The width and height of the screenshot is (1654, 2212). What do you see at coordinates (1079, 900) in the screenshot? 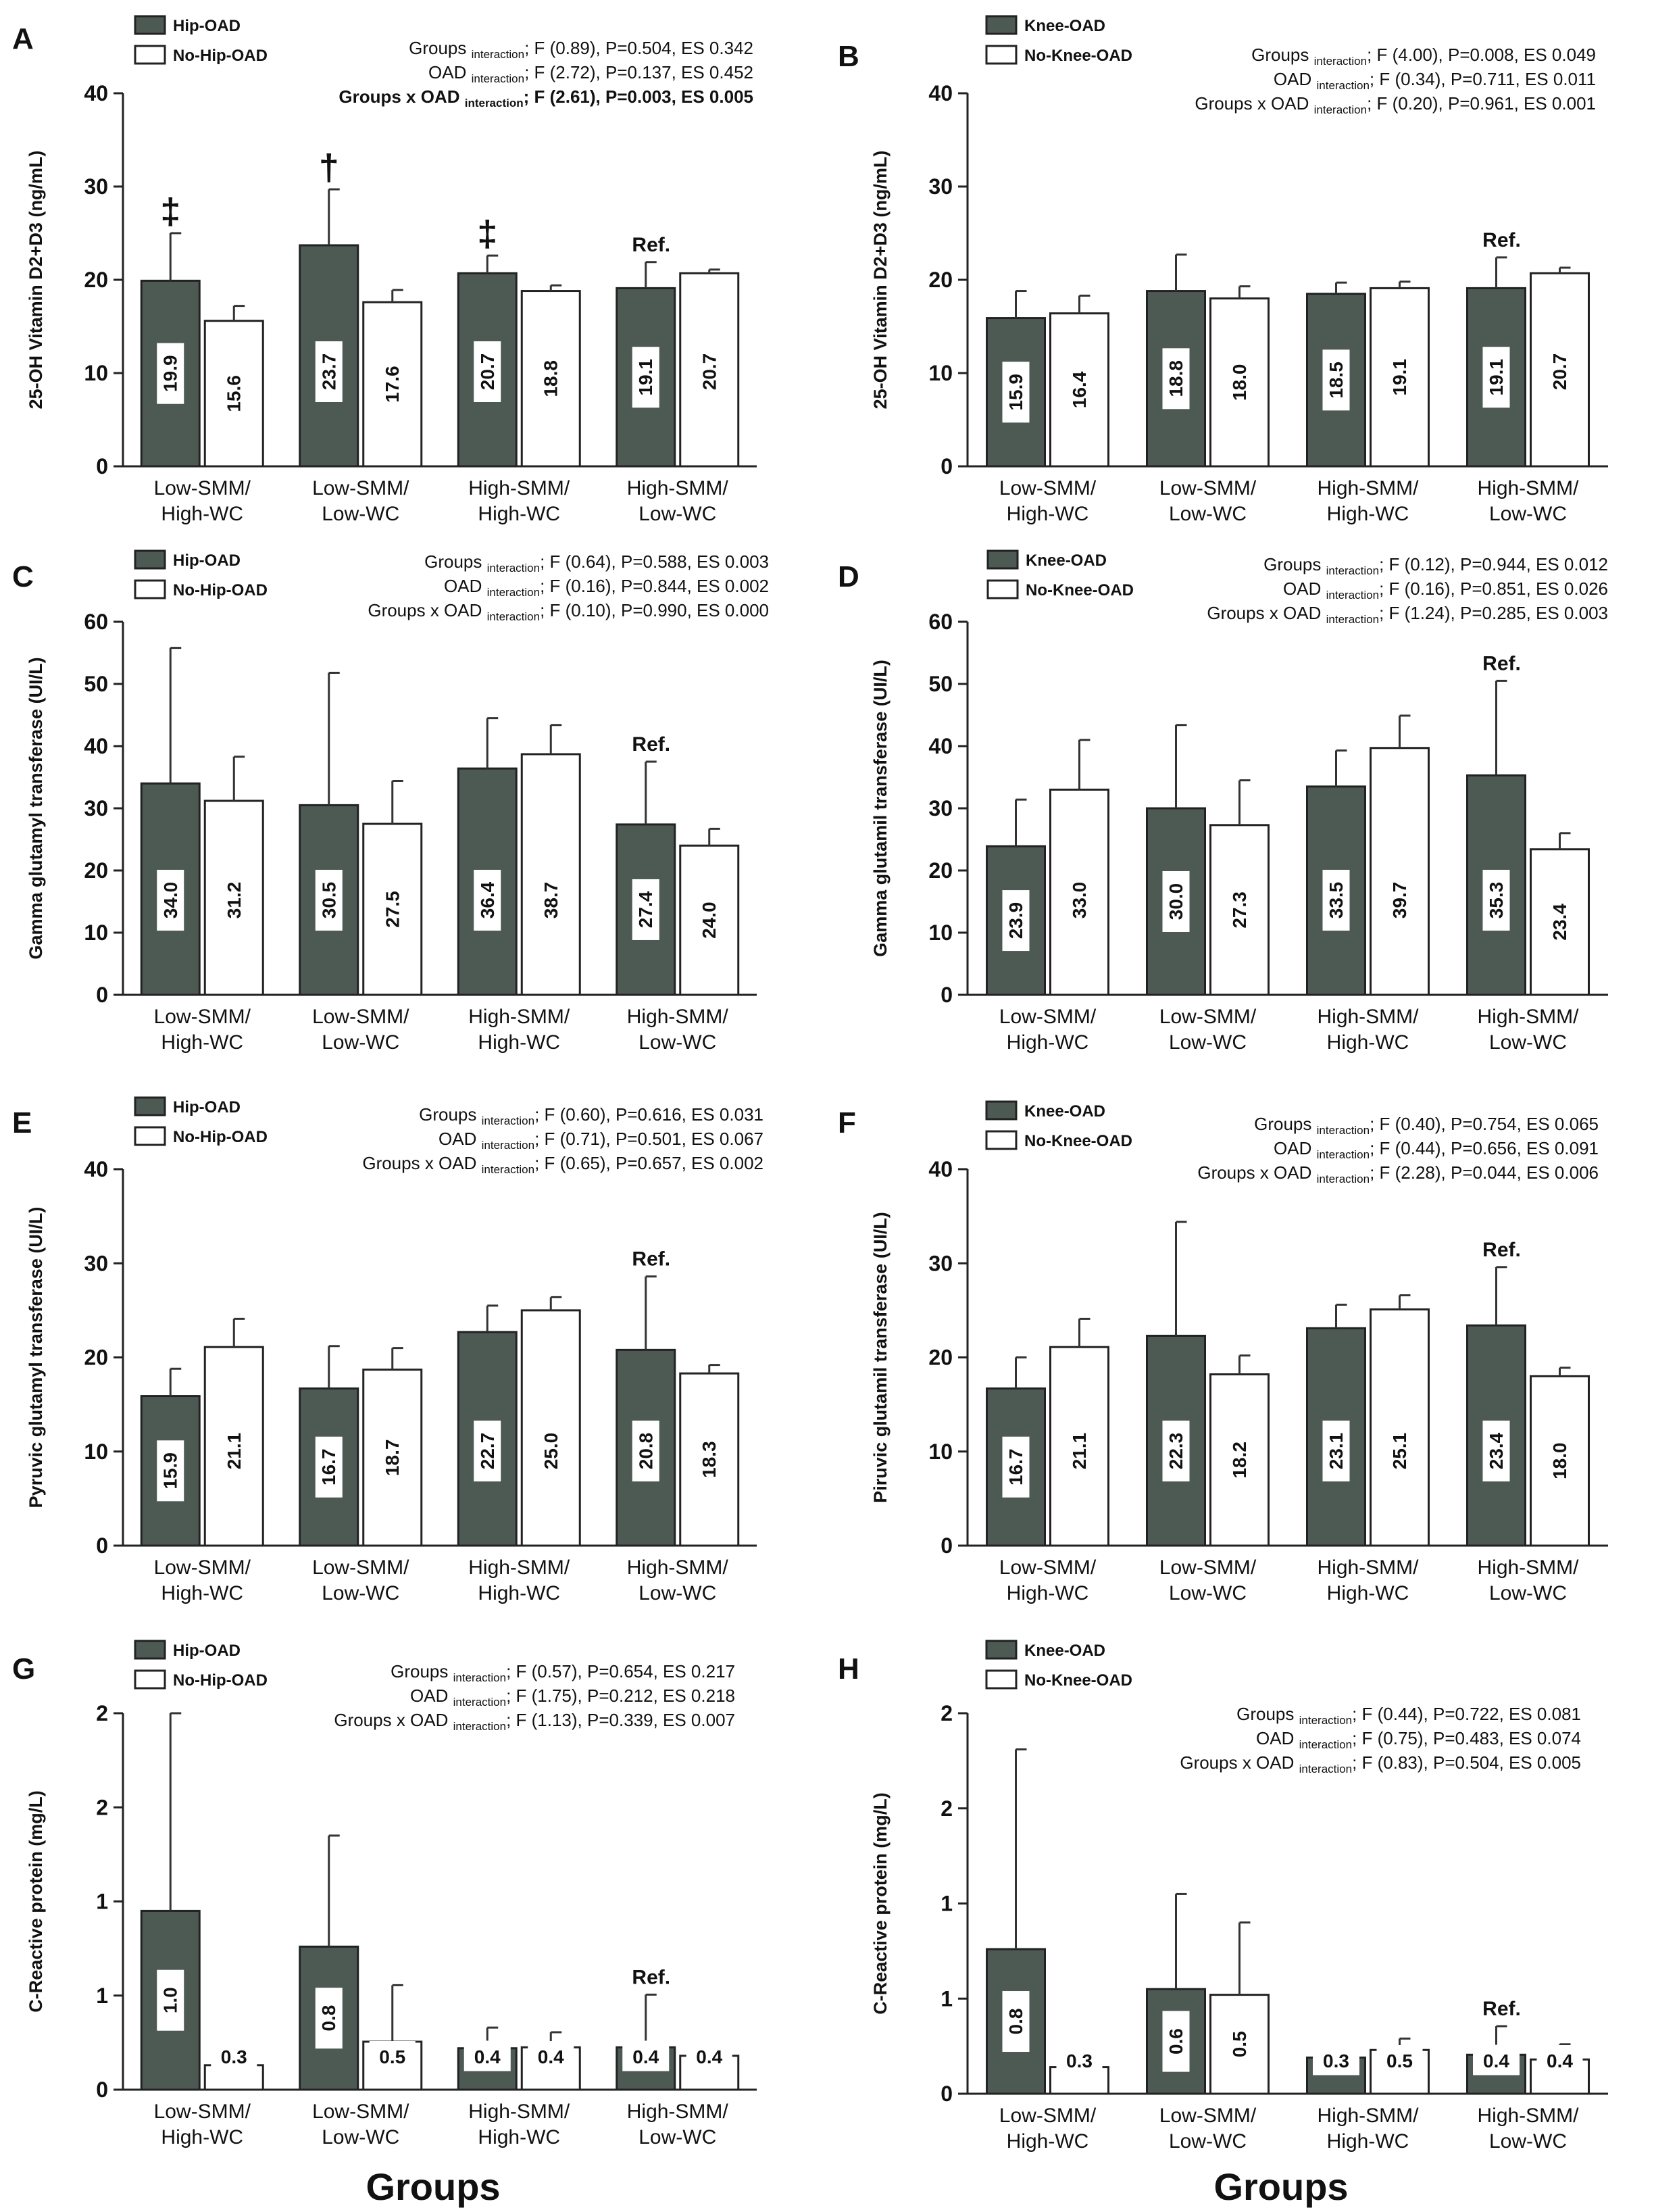
I see `data-label: 33.0` at bounding box center [1079, 900].